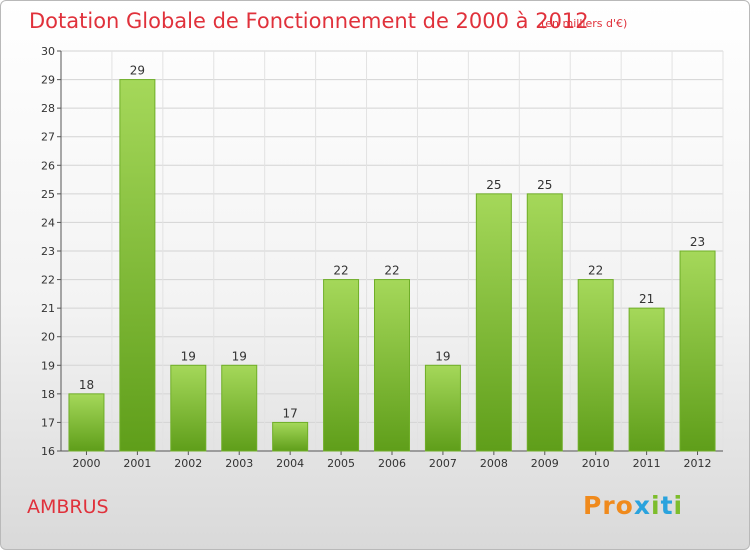  I want to click on bar-2003, so click(239, 408).